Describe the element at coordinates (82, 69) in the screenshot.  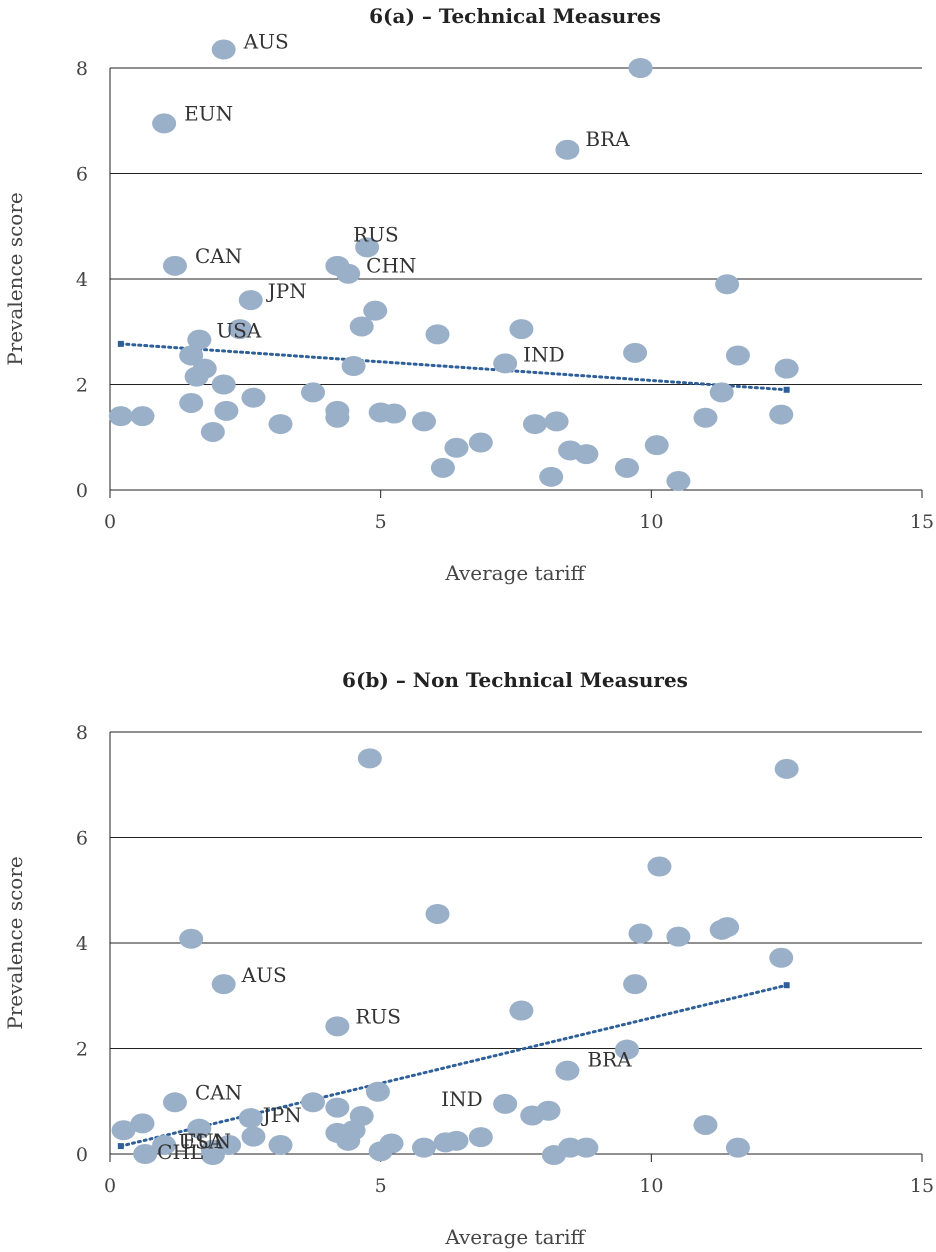
I see `y-tick-label: 8` at that location.